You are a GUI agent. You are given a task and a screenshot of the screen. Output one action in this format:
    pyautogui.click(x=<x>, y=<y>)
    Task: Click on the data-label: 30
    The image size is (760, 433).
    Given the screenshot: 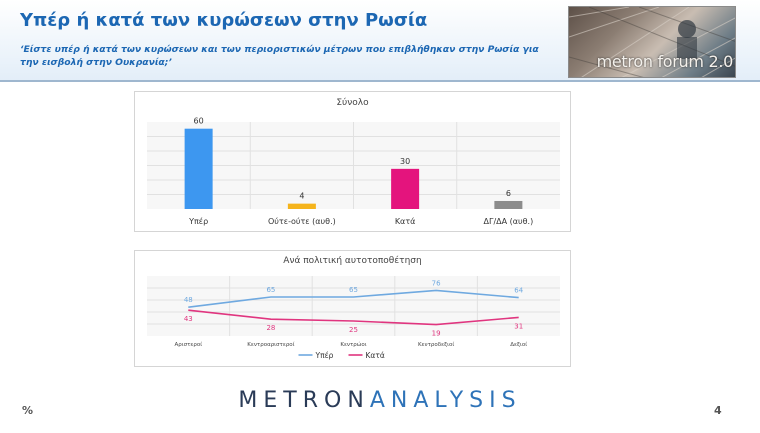 What is the action you would take?
    pyautogui.click(x=405, y=161)
    